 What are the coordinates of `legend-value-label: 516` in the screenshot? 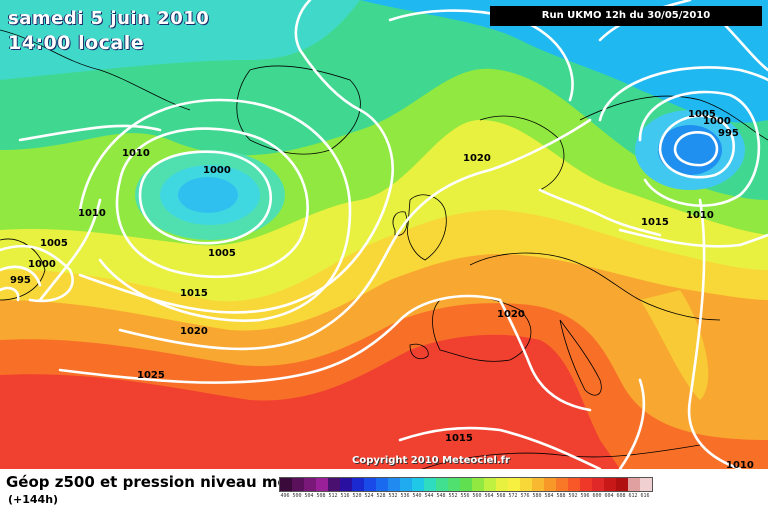 It's located at (345, 496).